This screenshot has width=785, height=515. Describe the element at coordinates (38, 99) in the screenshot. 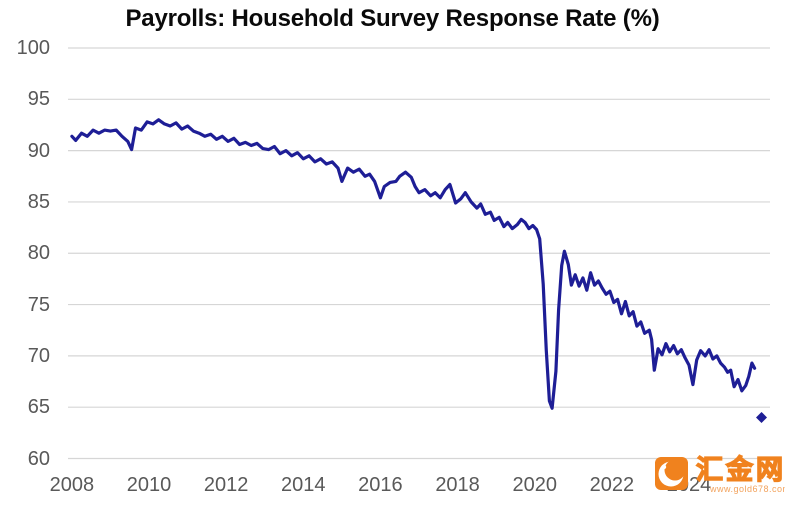

I see `y-axis-tick-label: 95` at that location.